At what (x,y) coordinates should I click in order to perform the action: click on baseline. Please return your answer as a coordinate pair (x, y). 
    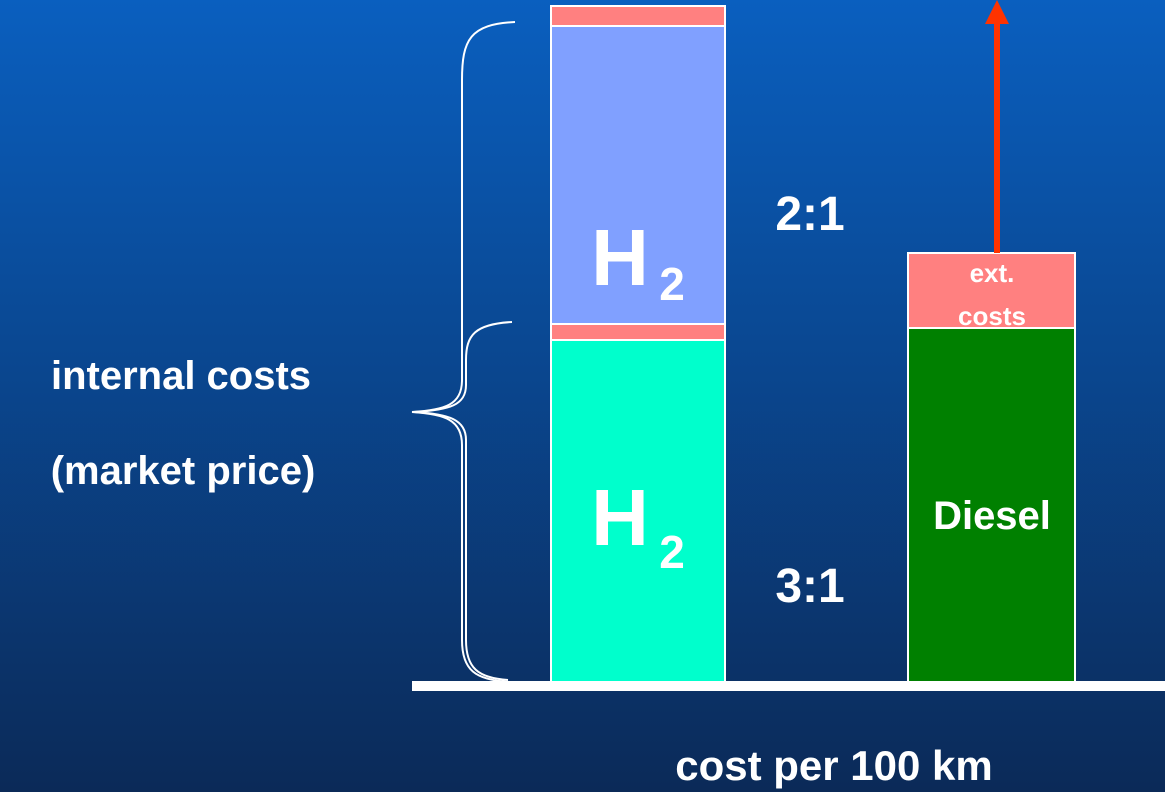
    Looking at the image, I should click on (788, 686).